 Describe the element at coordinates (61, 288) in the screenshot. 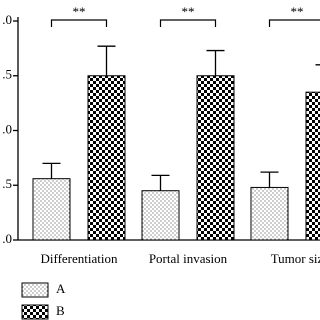

I see `legend-label: A` at that location.